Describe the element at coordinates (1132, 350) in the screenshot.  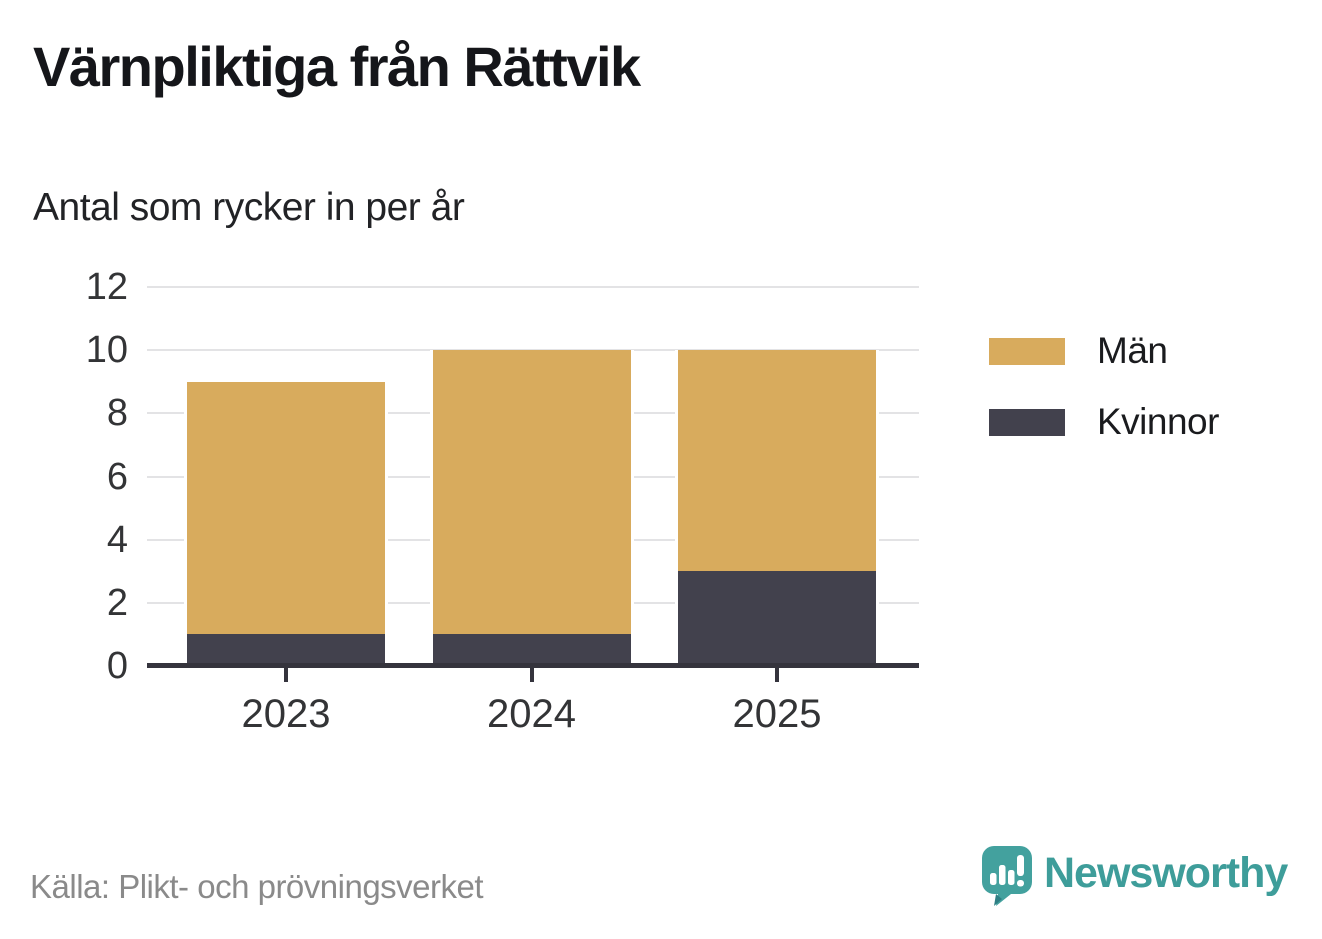
I see `legend-label-man: Män` at that location.